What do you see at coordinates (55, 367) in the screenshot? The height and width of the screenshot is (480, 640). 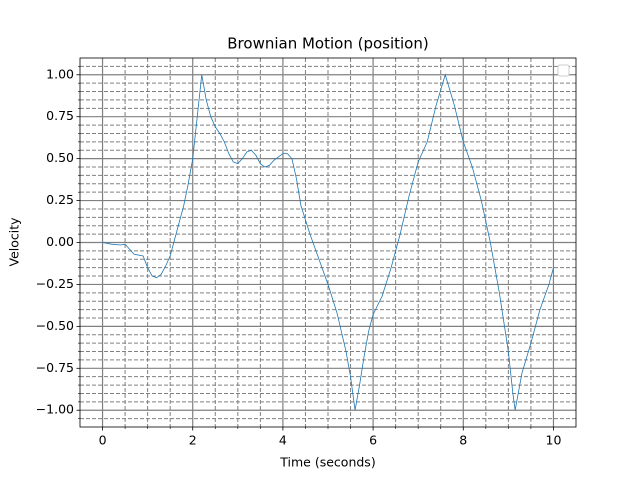 I see `y-tick-label: −0.75` at bounding box center [55, 367].